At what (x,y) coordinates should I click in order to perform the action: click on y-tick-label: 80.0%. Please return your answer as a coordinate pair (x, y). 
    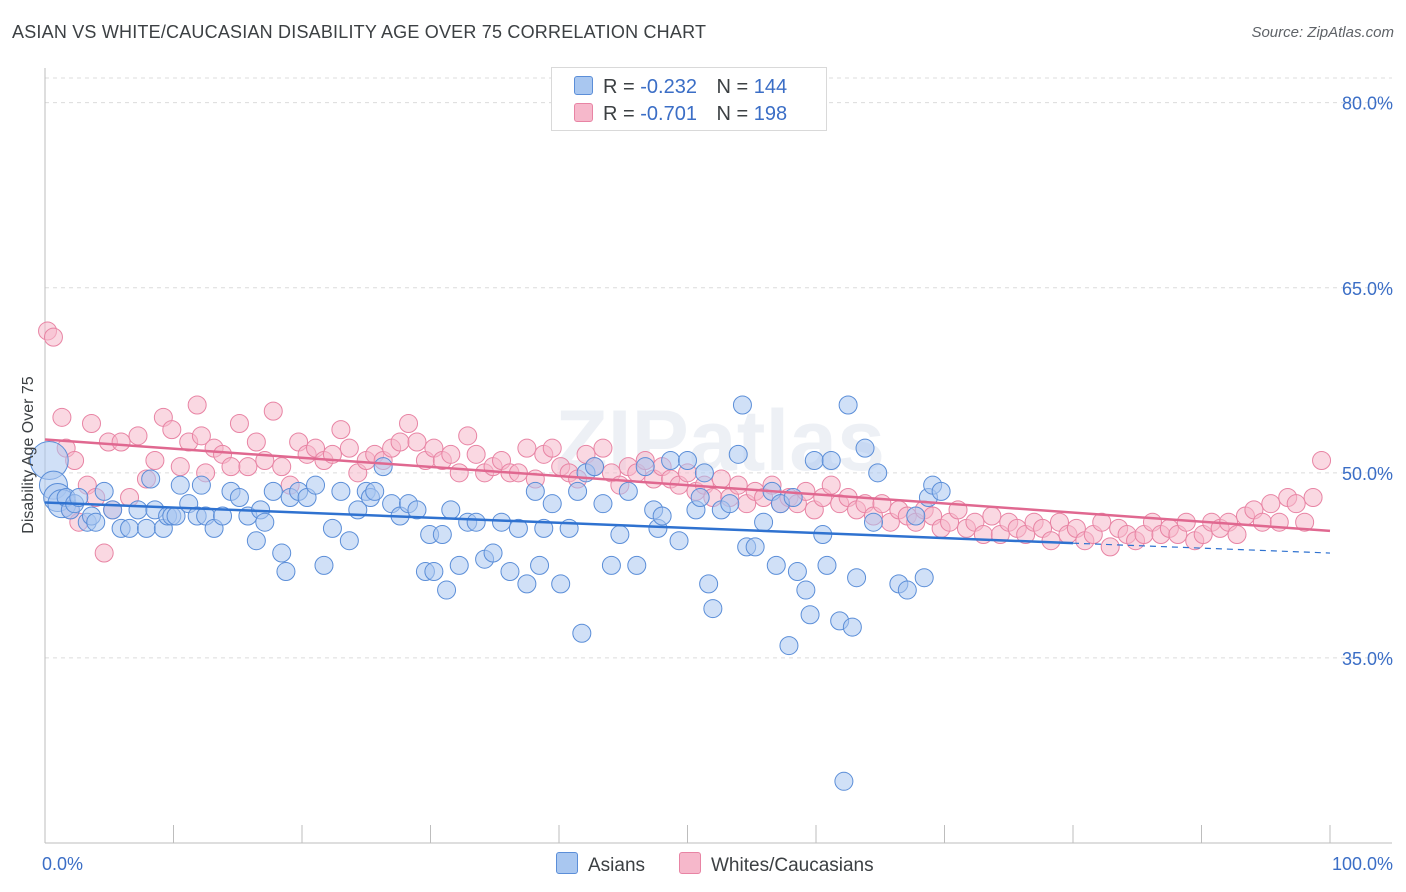
    Looking at the image, I should click on (1367, 104).